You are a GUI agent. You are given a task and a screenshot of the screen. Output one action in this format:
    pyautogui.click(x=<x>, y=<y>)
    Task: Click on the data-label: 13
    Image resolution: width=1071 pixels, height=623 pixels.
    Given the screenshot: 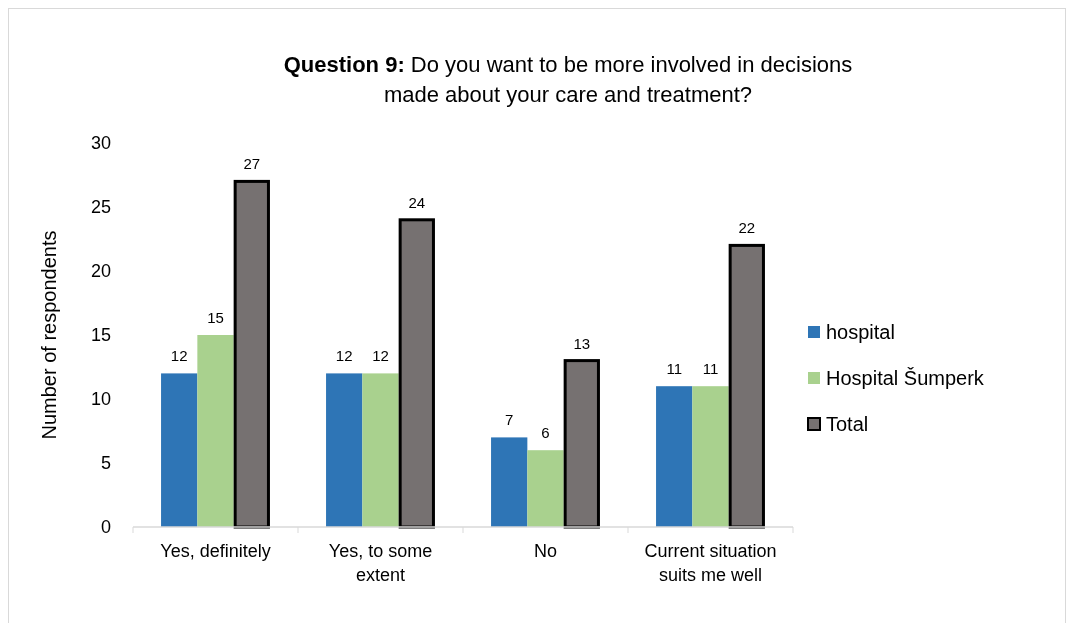 What is the action you would take?
    pyautogui.click(x=582, y=343)
    